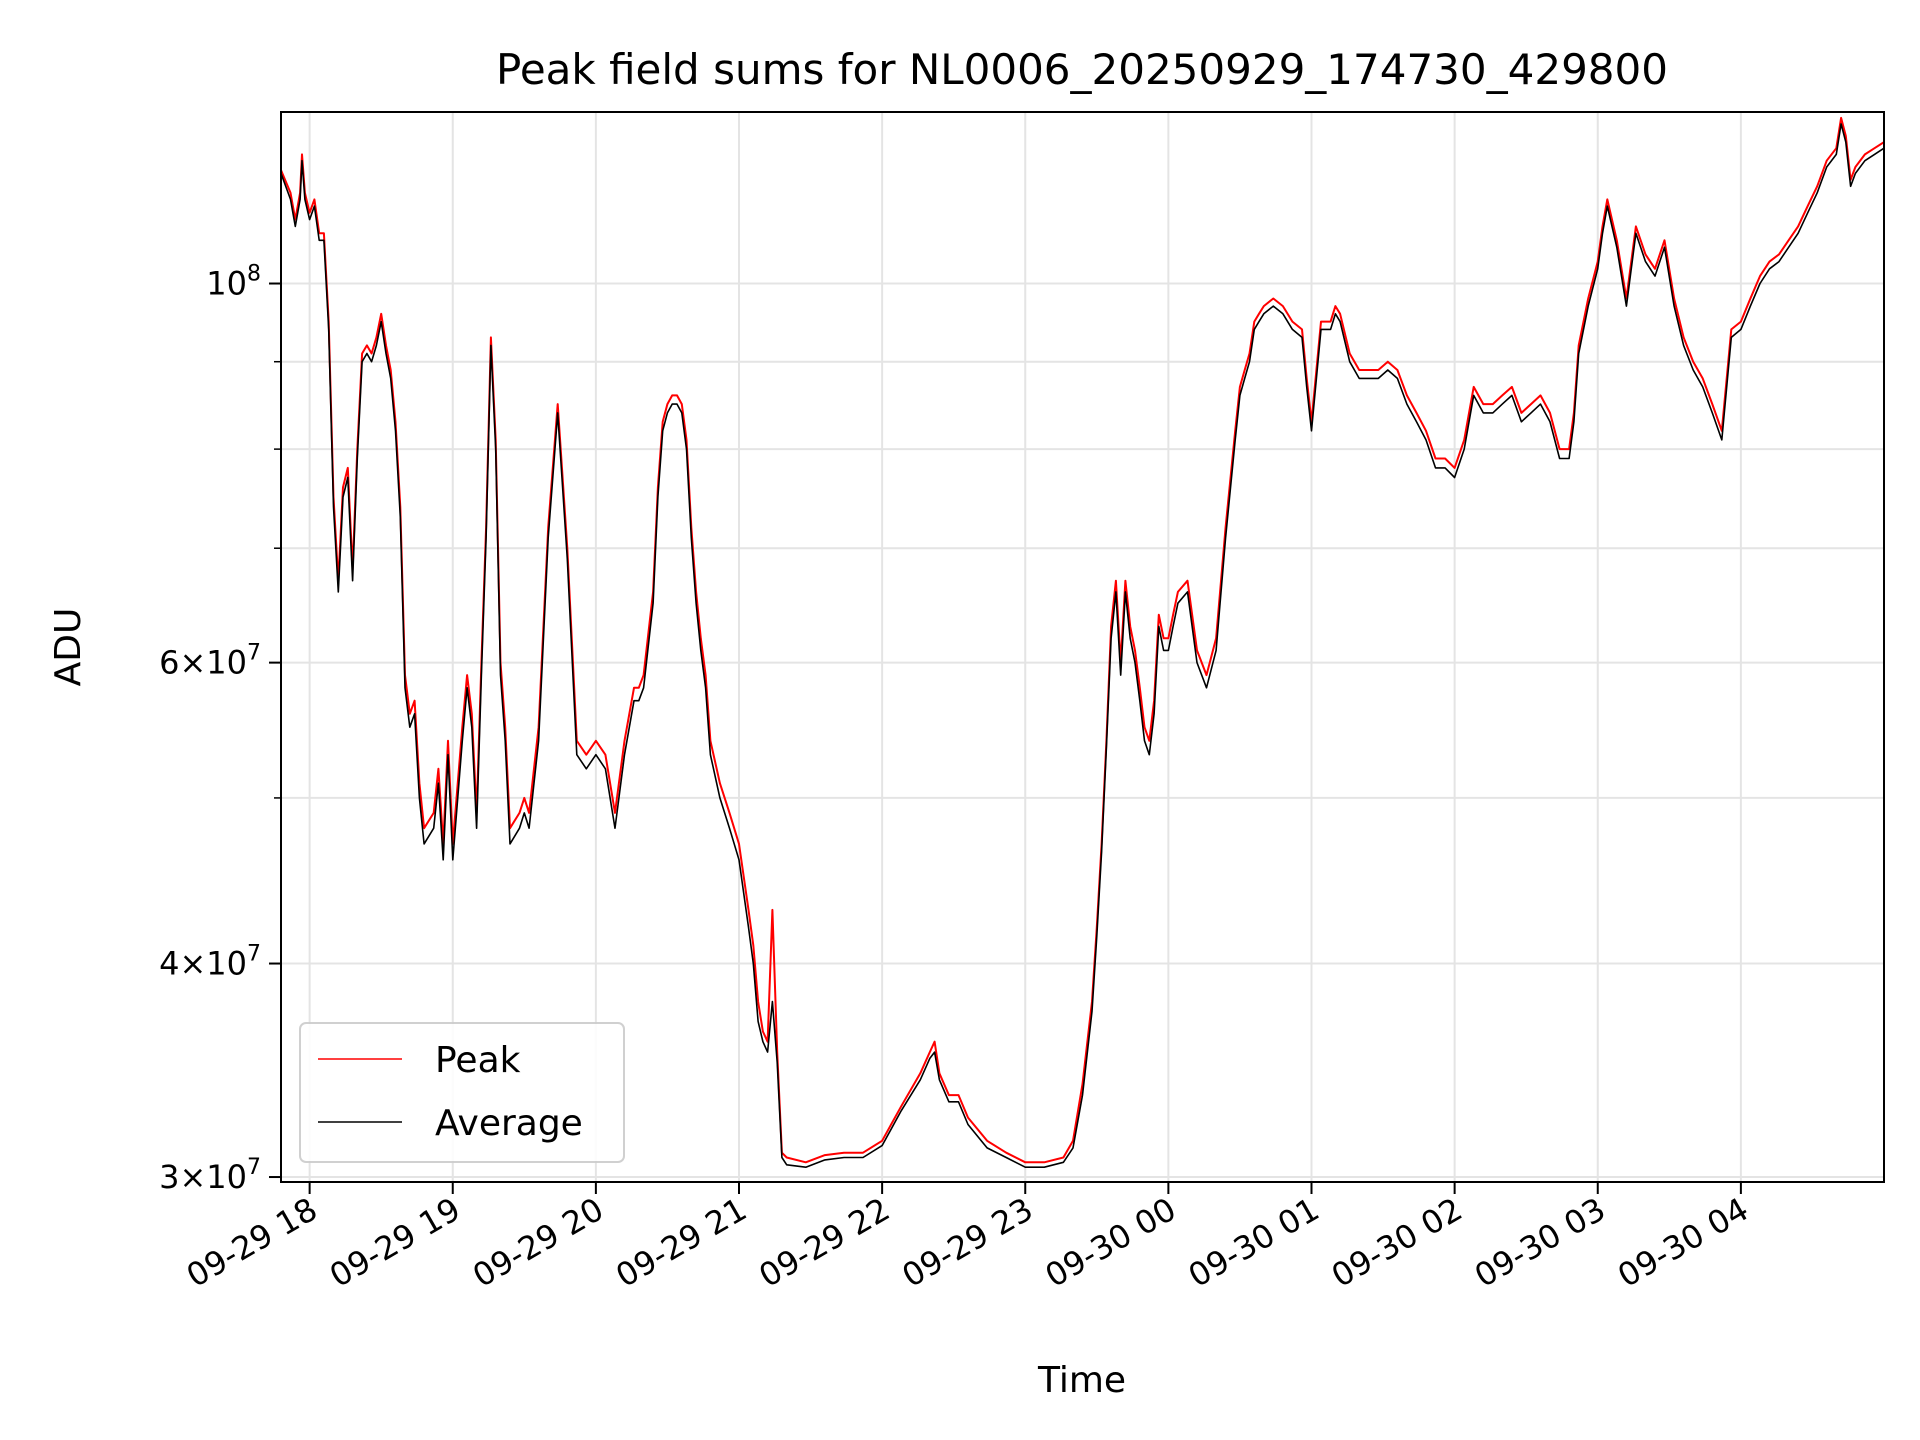  I want to click on legend: Peak Average, so click(462, 1092).